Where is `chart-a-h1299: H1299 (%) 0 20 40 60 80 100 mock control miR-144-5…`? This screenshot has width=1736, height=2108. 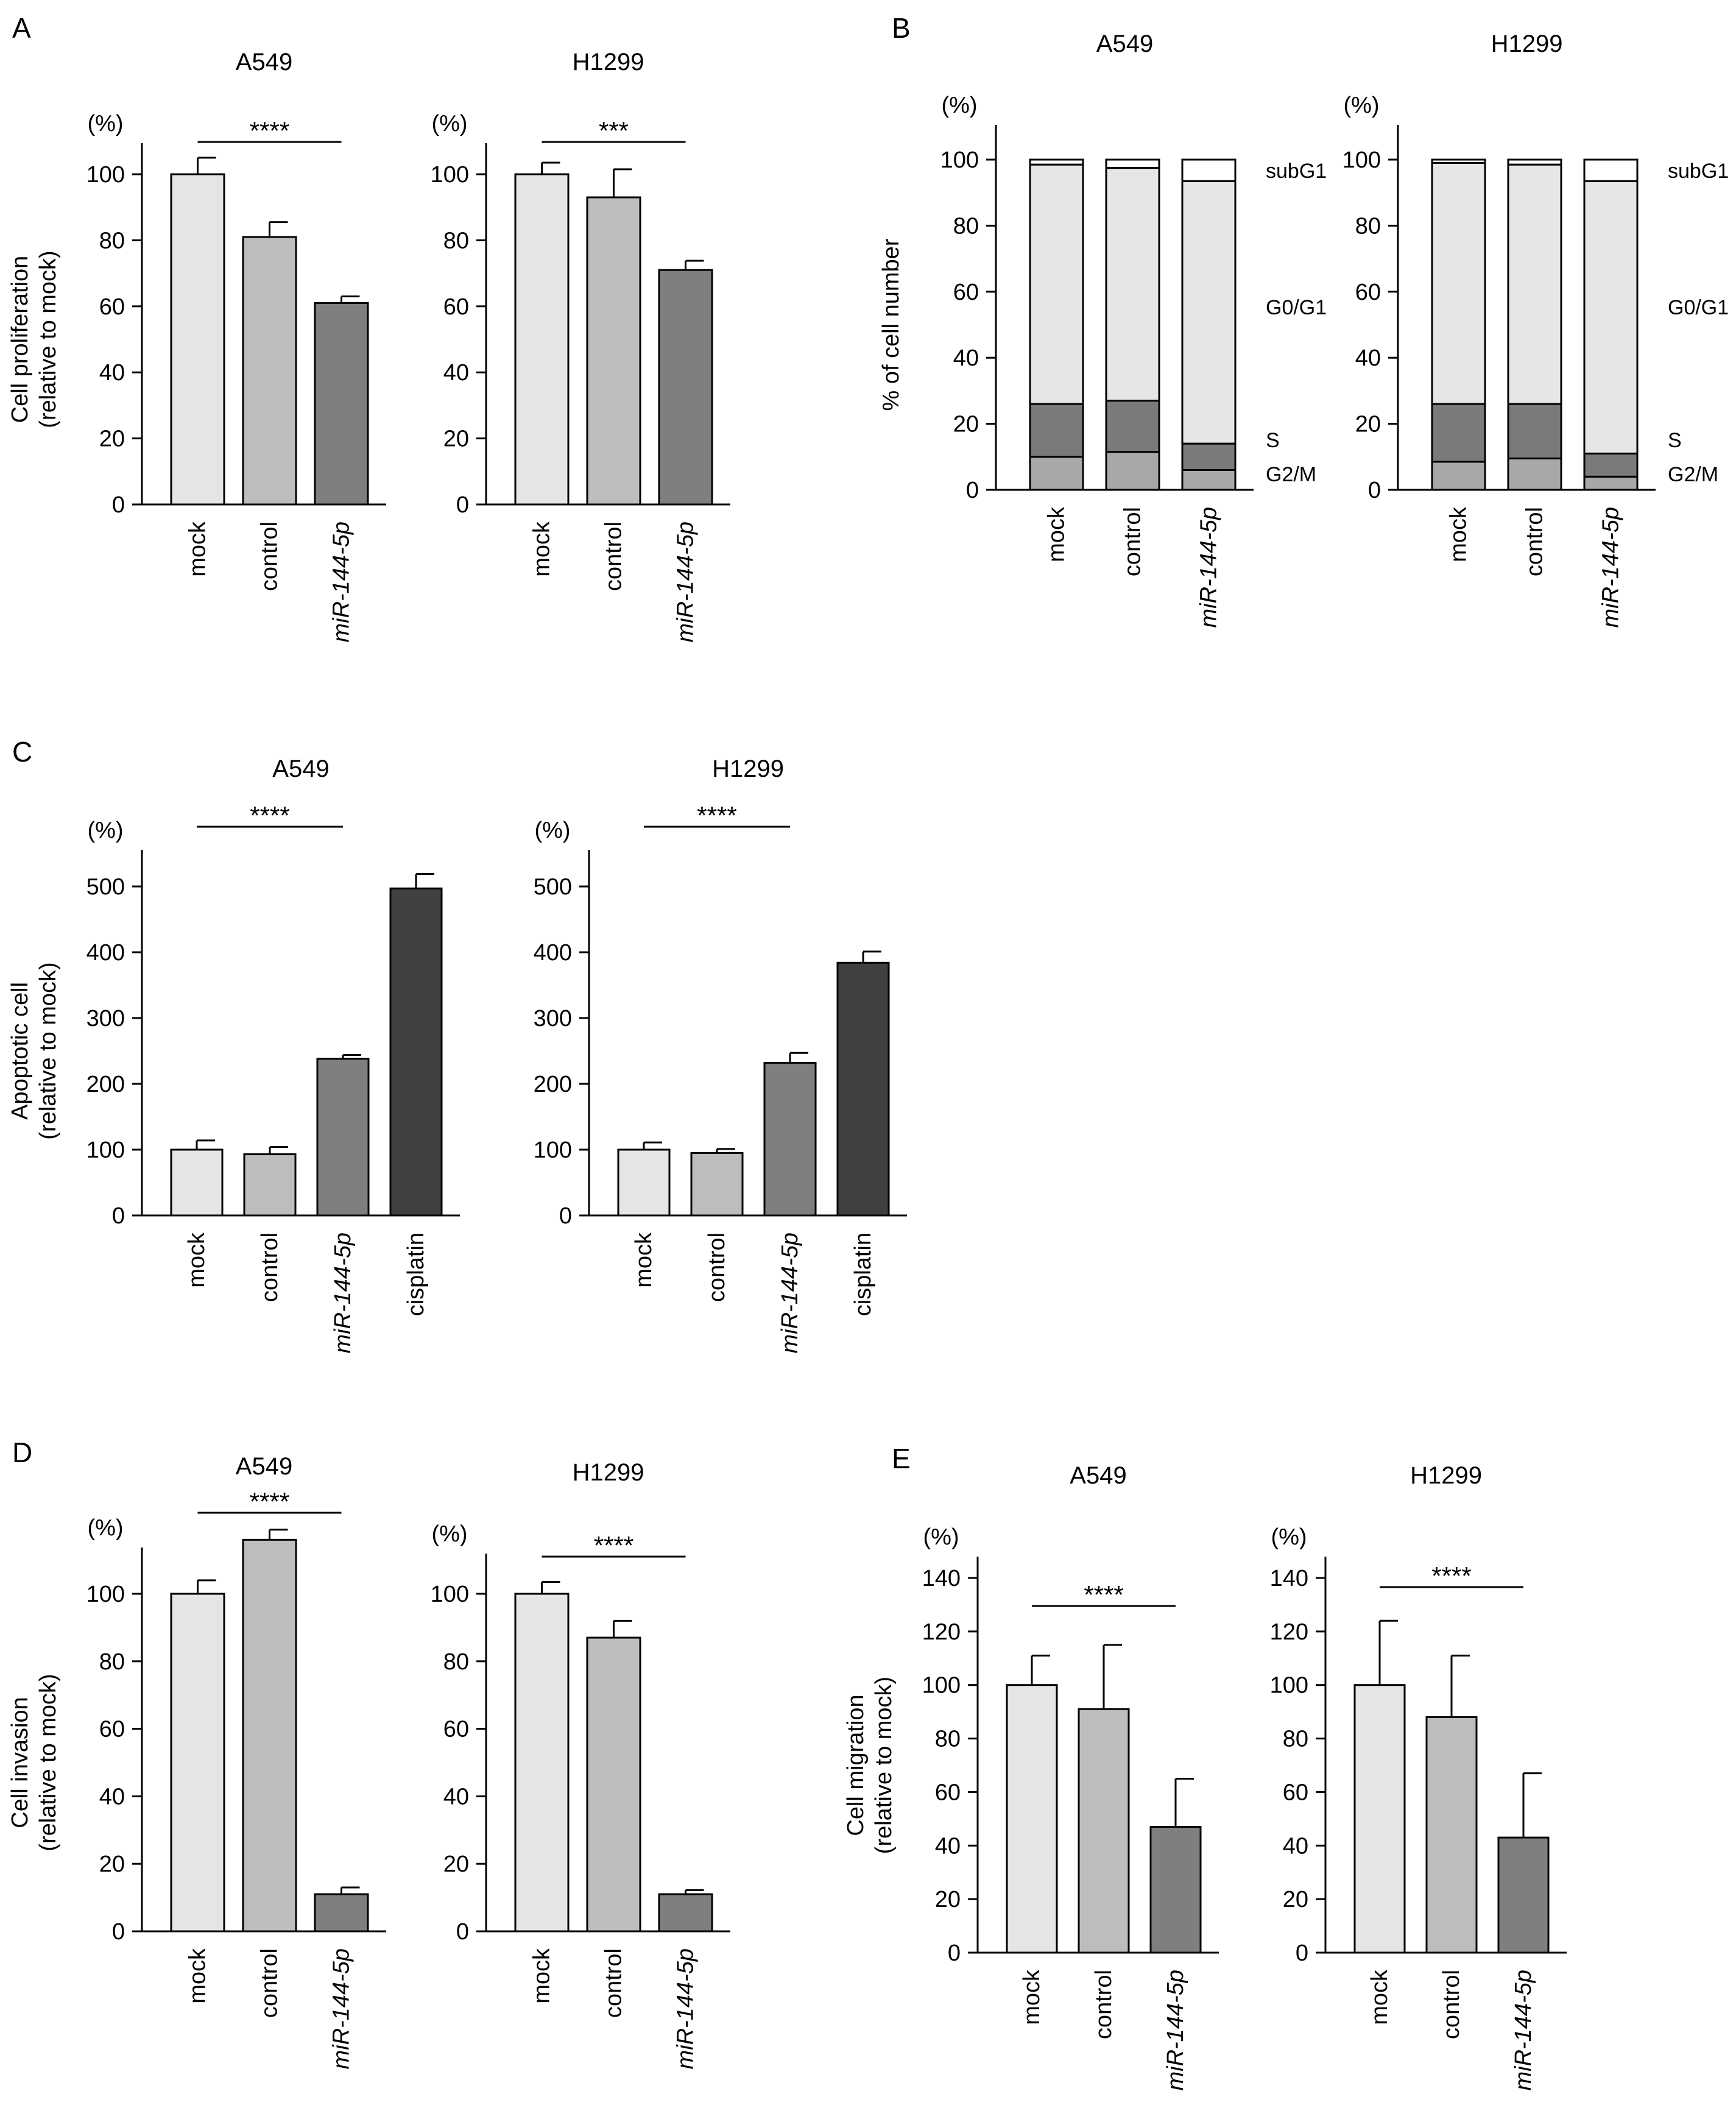
chart-a-h1299: H1299 (%) 0 20 40 60 80 100 mock control miR-144-5… is located at coordinates (580, 346).